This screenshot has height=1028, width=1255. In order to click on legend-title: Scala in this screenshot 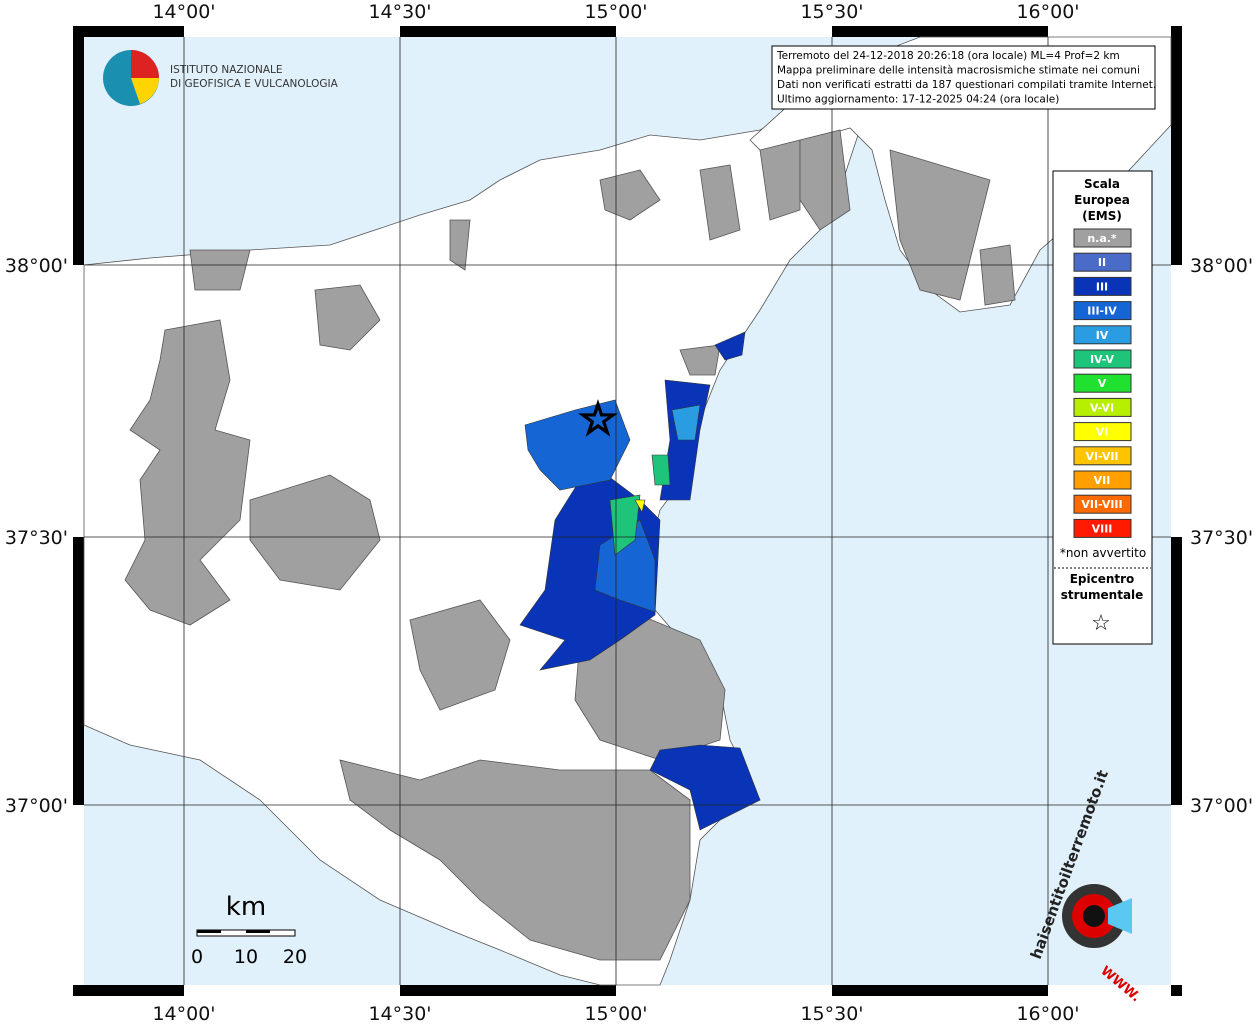, I will do `click(1102, 184)`.